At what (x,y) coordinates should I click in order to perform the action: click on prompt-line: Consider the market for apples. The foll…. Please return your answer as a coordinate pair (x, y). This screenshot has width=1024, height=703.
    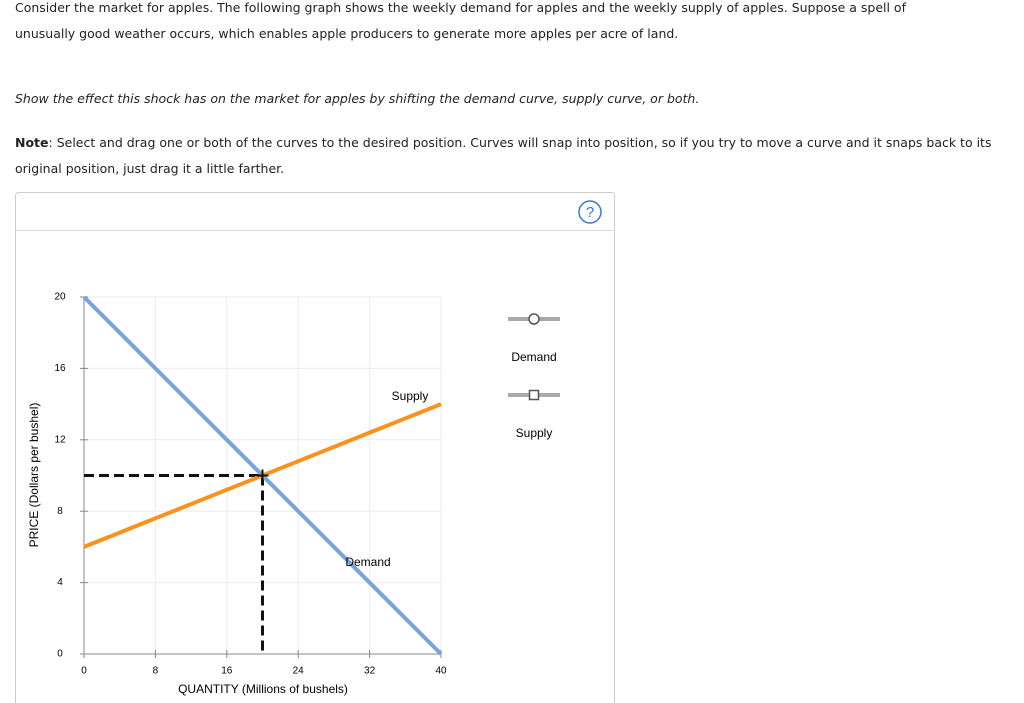
    Looking at the image, I should click on (460, 7).